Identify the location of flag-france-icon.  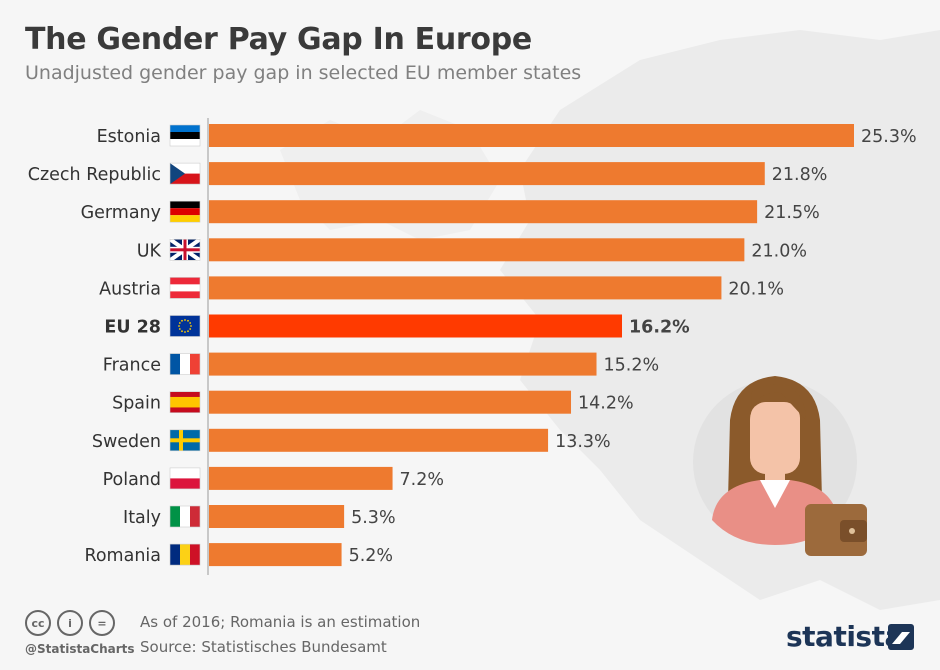
(185, 364).